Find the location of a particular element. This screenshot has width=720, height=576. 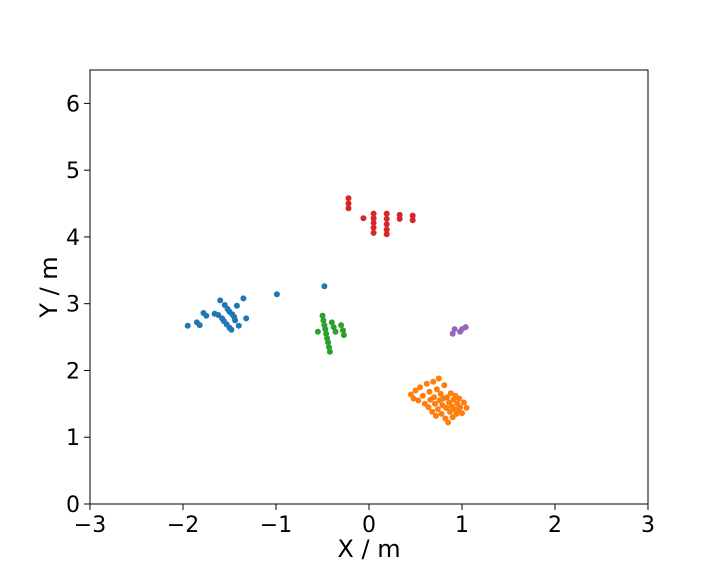

x-tick-label: 1 is located at coordinates (462, 525).